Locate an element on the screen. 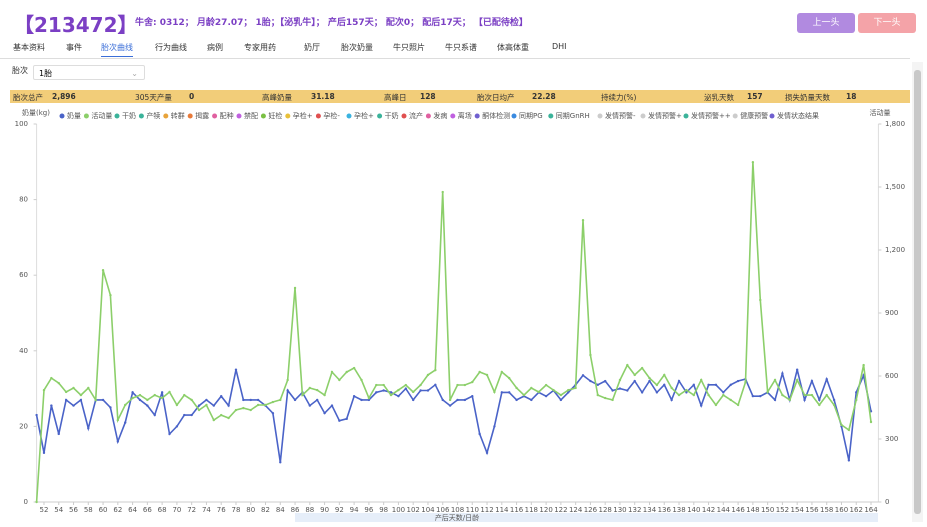 This screenshot has width=927, height=527. prev-label: 上一头 is located at coordinates (826, 23).